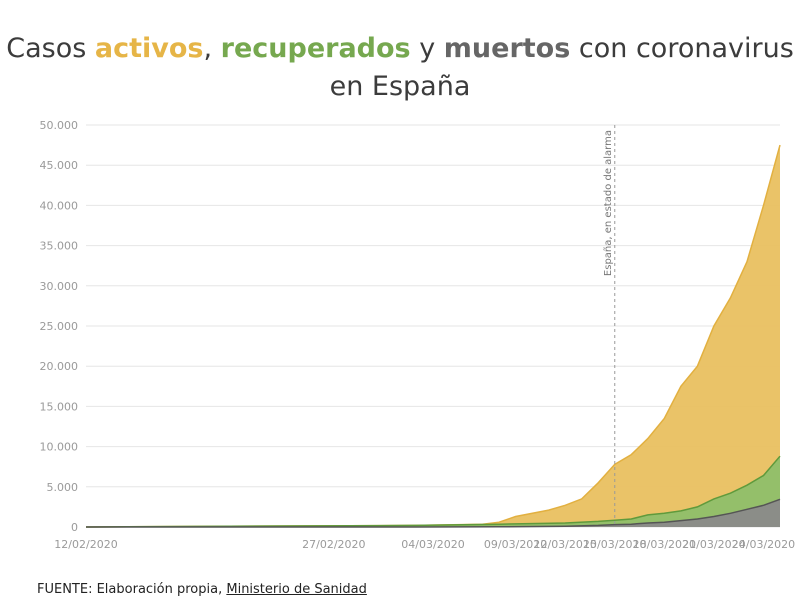 The image size is (800, 611). What do you see at coordinates (59, 205) in the screenshot?
I see `y-tick-label: 40.000` at bounding box center [59, 205].